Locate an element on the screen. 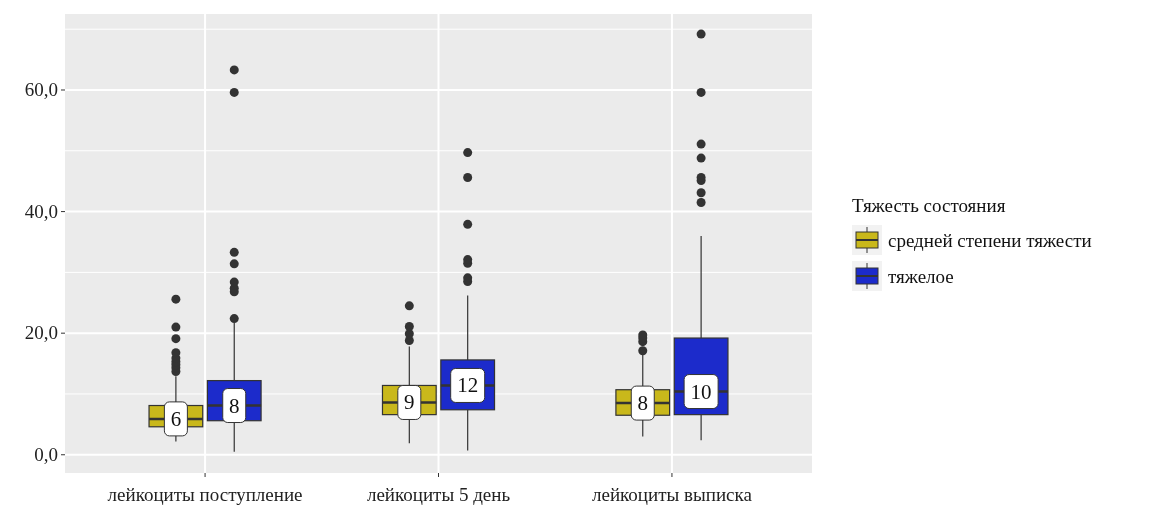 The width and height of the screenshot is (1149, 506). legend-title: Тяжесть состояния is located at coordinates (929, 205).